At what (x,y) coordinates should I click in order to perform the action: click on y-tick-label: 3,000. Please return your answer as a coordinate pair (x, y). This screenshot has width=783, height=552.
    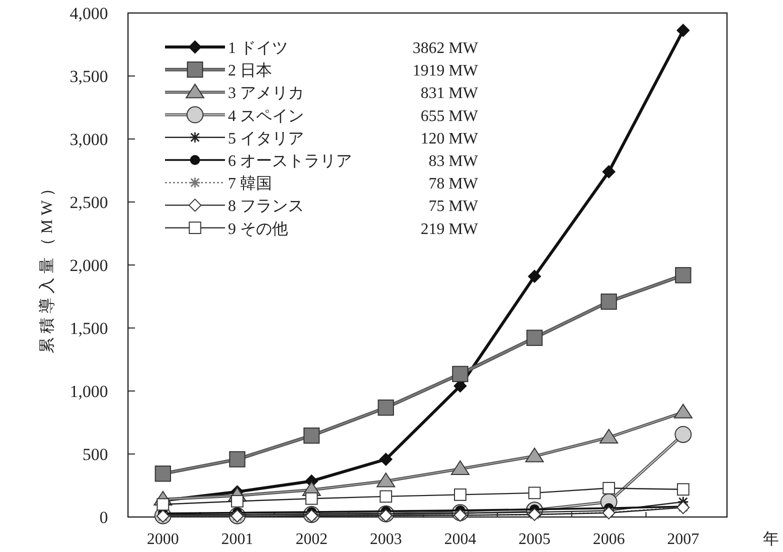
    Looking at the image, I should click on (89, 139).